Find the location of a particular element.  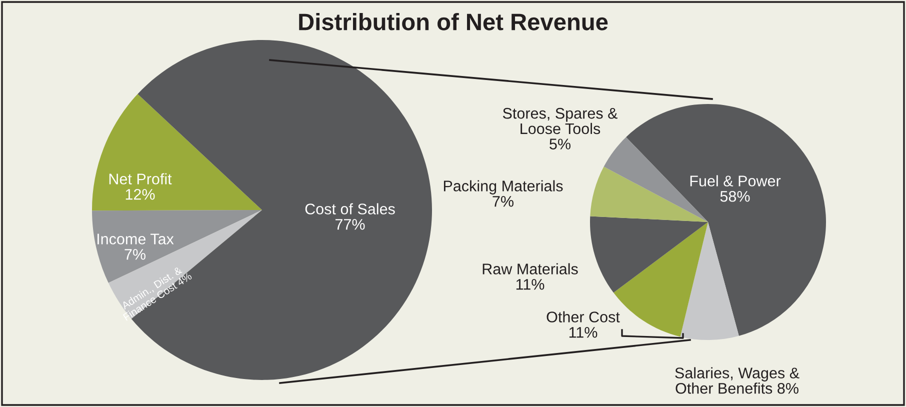

chart-title: Distribution of Net Revenue is located at coordinates (453, 21).